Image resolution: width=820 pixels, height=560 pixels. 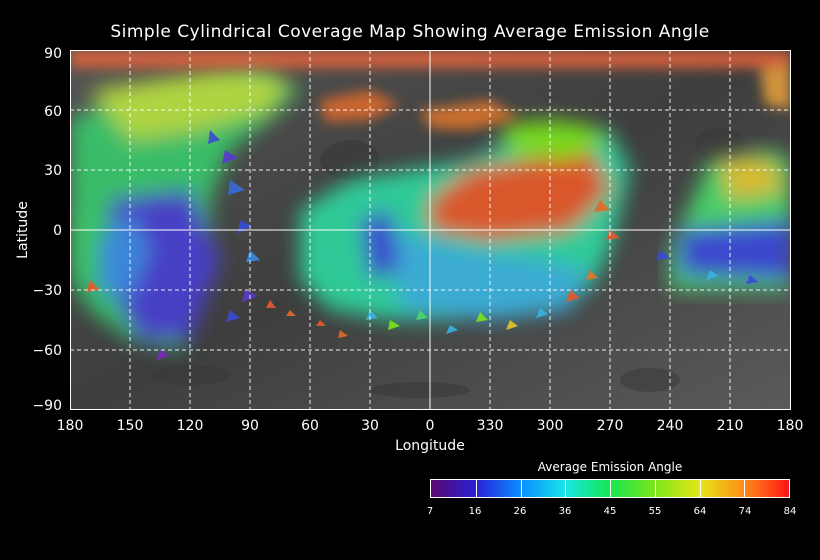 What do you see at coordinates (670, 426) in the screenshot?
I see `x-tick-label: 240` at bounding box center [670, 426].